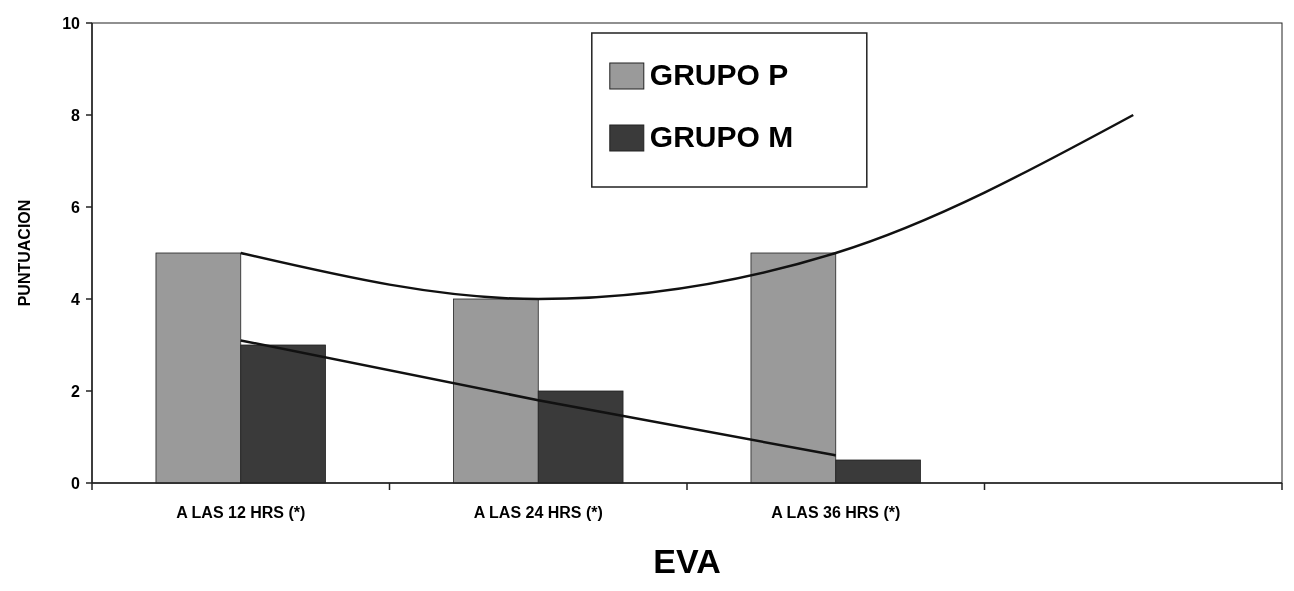 This screenshot has width=1294, height=591. What do you see at coordinates (76, 483) in the screenshot?
I see `y-tick-label: 0` at bounding box center [76, 483].